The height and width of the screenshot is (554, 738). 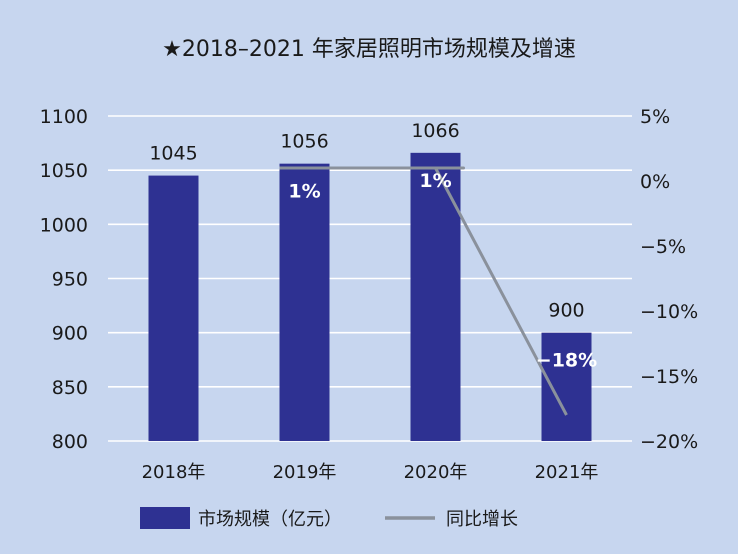 What do you see at coordinates (304, 142) in the screenshot?
I see `bar-value-label: 1056` at bounding box center [304, 142].